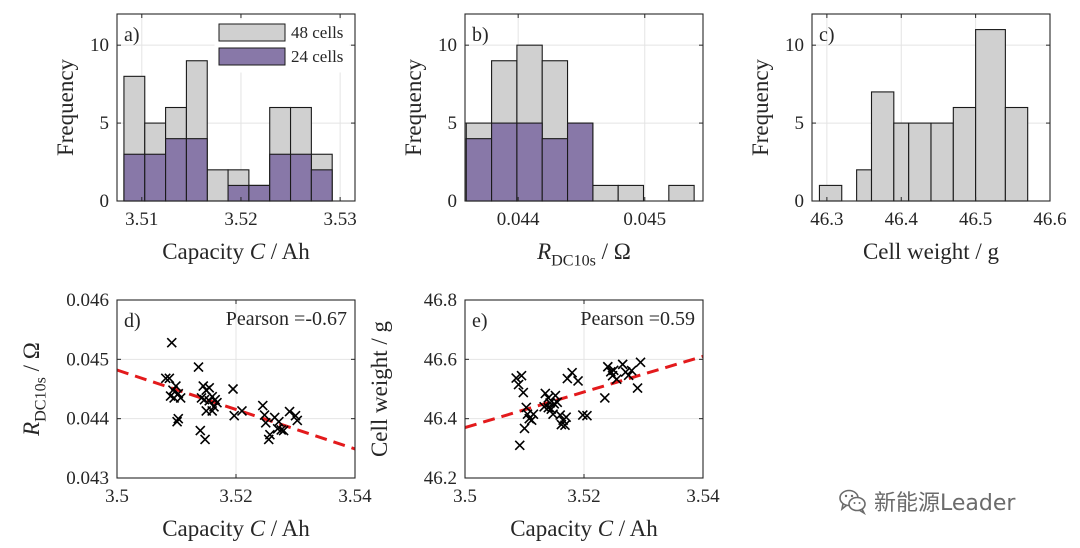 The height and width of the screenshot is (548, 1080). Describe the element at coordinates (902, 219) in the screenshot. I see `tick-label-x: 46.4` at that location.